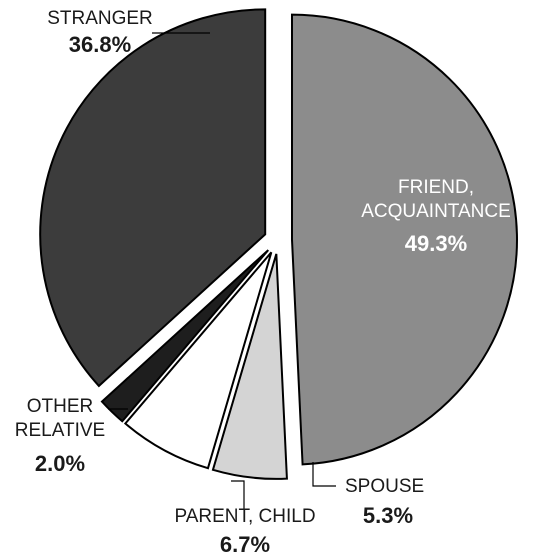 This screenshot has height=555, width=541. Describe the element at coordinates (100, 44) in the screenshot. I see `slice-value-stranger: 36.8%` at that location.